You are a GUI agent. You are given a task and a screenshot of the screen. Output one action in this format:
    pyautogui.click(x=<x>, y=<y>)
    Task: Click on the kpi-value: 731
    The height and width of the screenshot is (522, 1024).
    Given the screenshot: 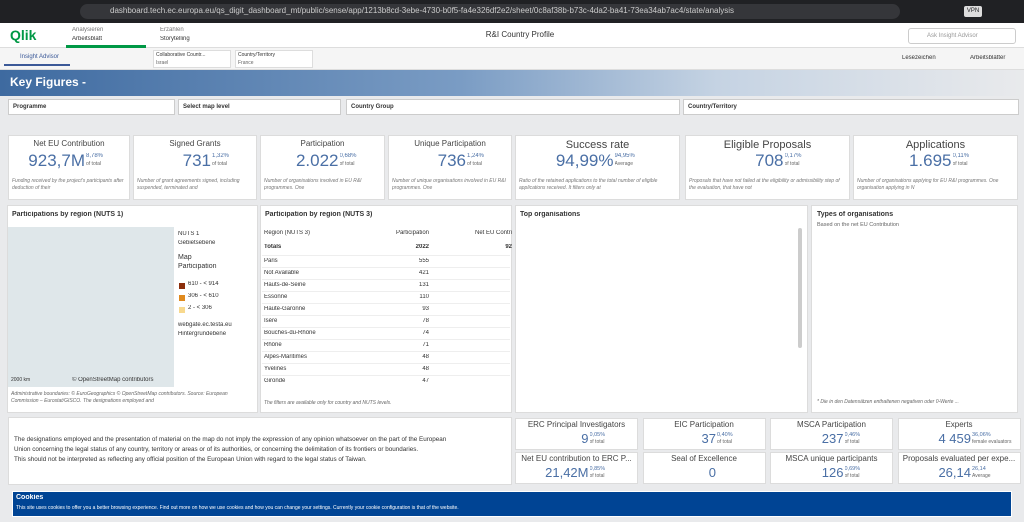 What is the action you would take?
    pyautogui.click(x=182, y=162)
    